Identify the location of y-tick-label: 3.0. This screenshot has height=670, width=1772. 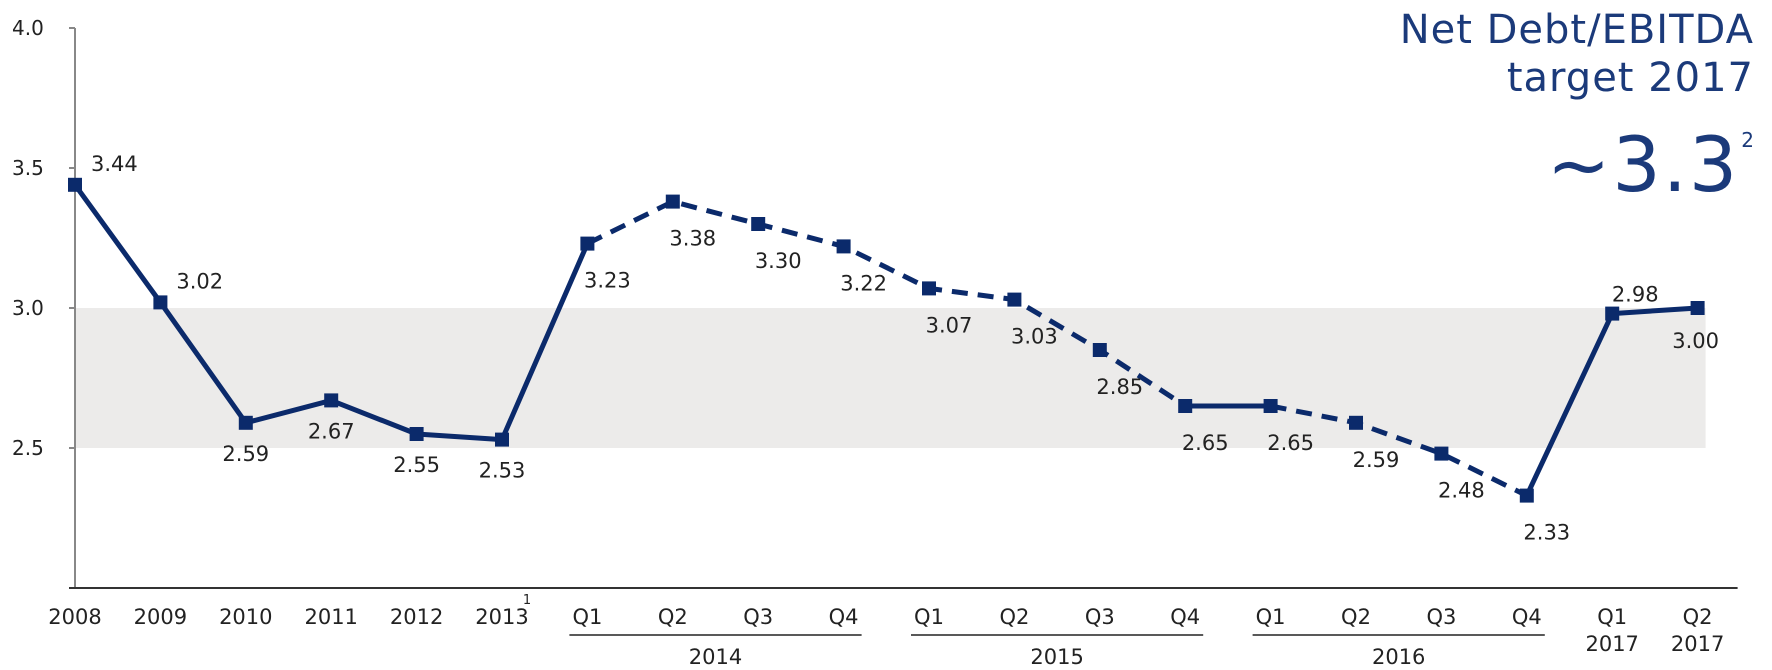
(28, 308).